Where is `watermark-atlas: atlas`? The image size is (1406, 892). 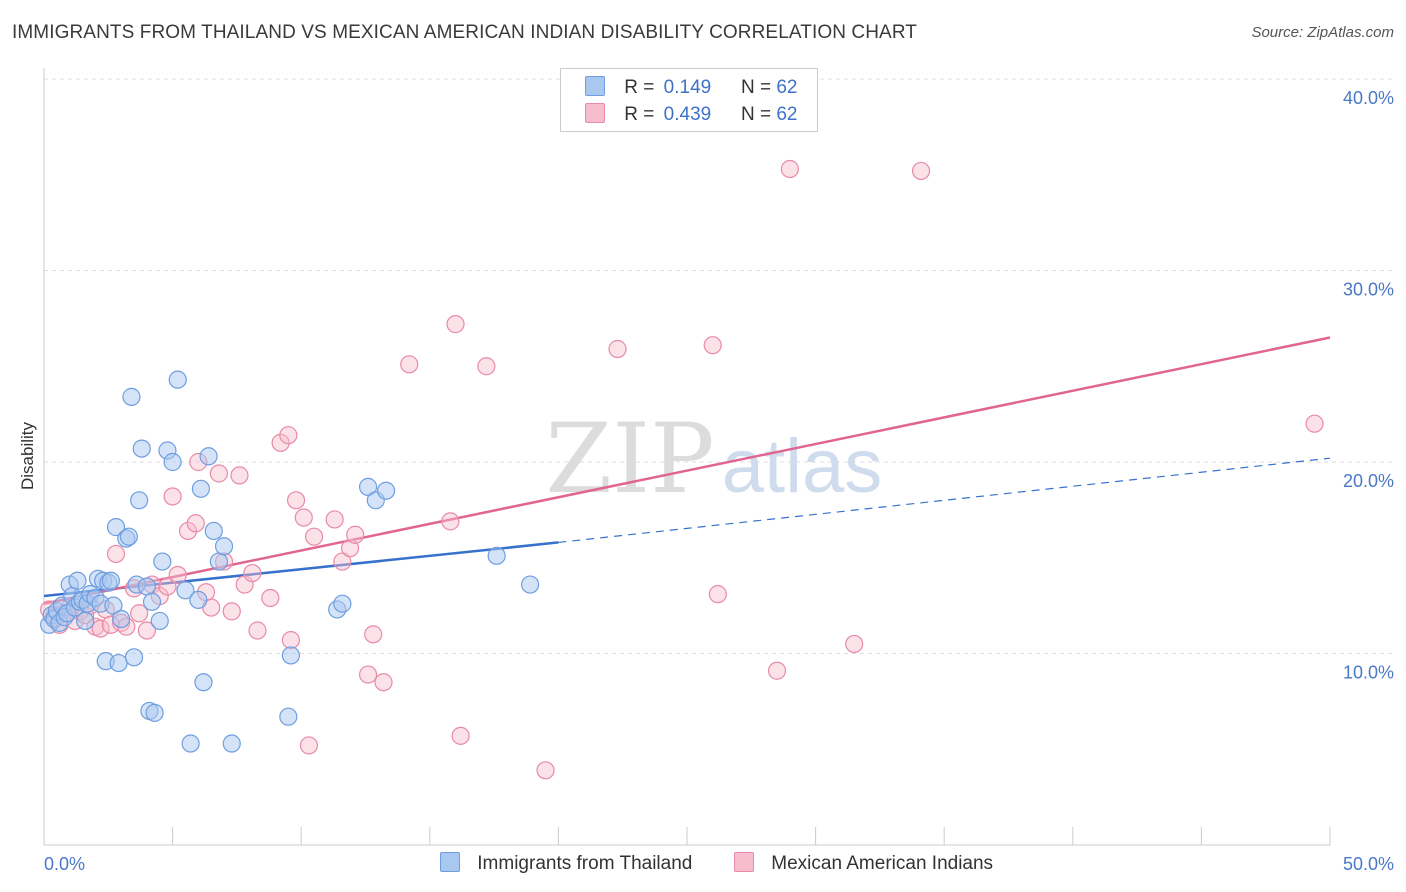 watermark-atlas: atlas is located at coordinates (802, 466).